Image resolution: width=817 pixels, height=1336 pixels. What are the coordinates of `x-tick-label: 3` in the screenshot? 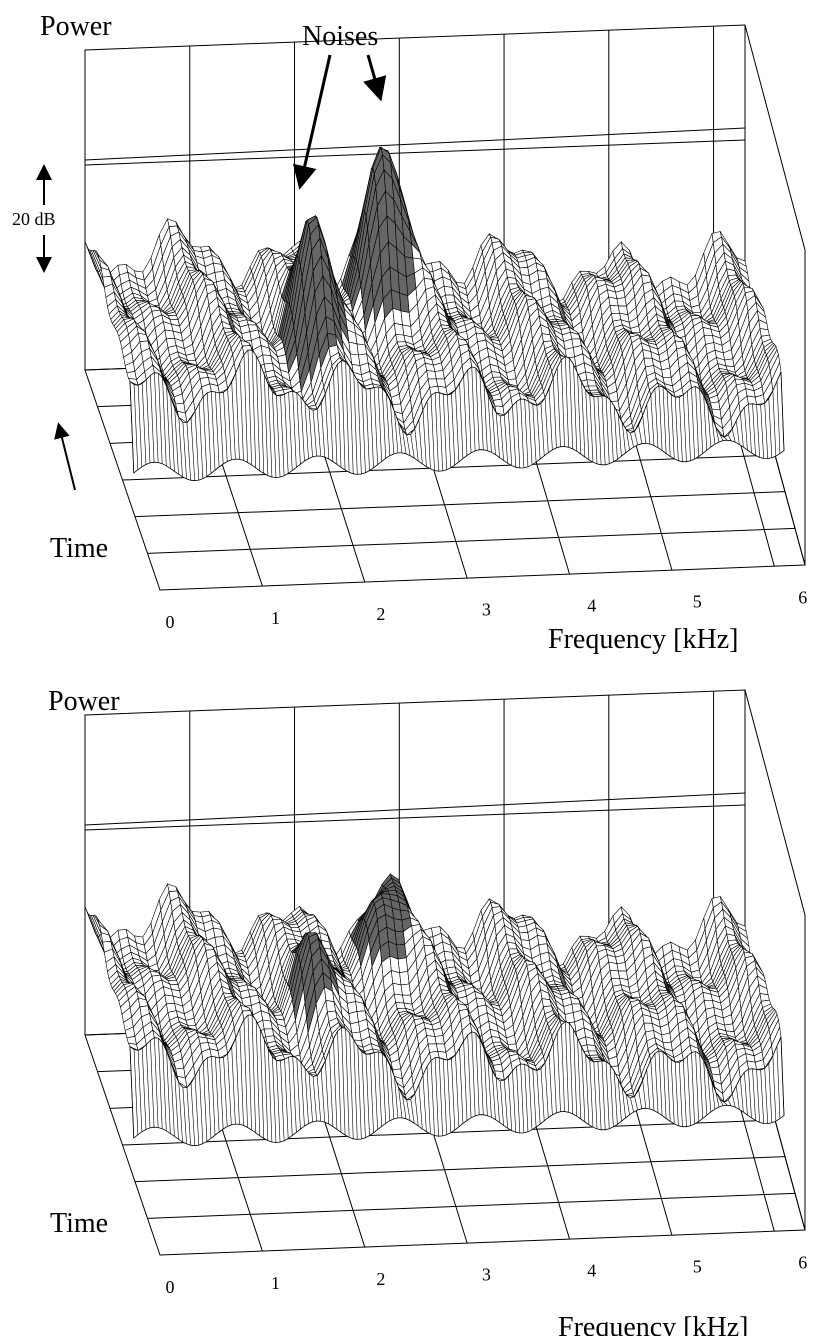 It's located at (486, 1275).